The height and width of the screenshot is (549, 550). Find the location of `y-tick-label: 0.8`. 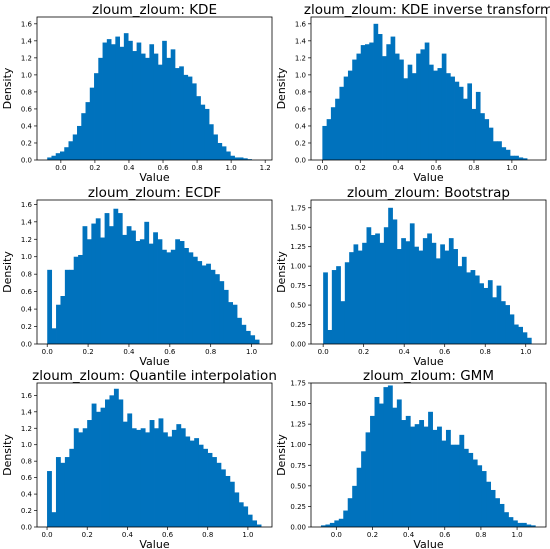

y-tick-label: 0.8 is located at coordinates (26, 92).